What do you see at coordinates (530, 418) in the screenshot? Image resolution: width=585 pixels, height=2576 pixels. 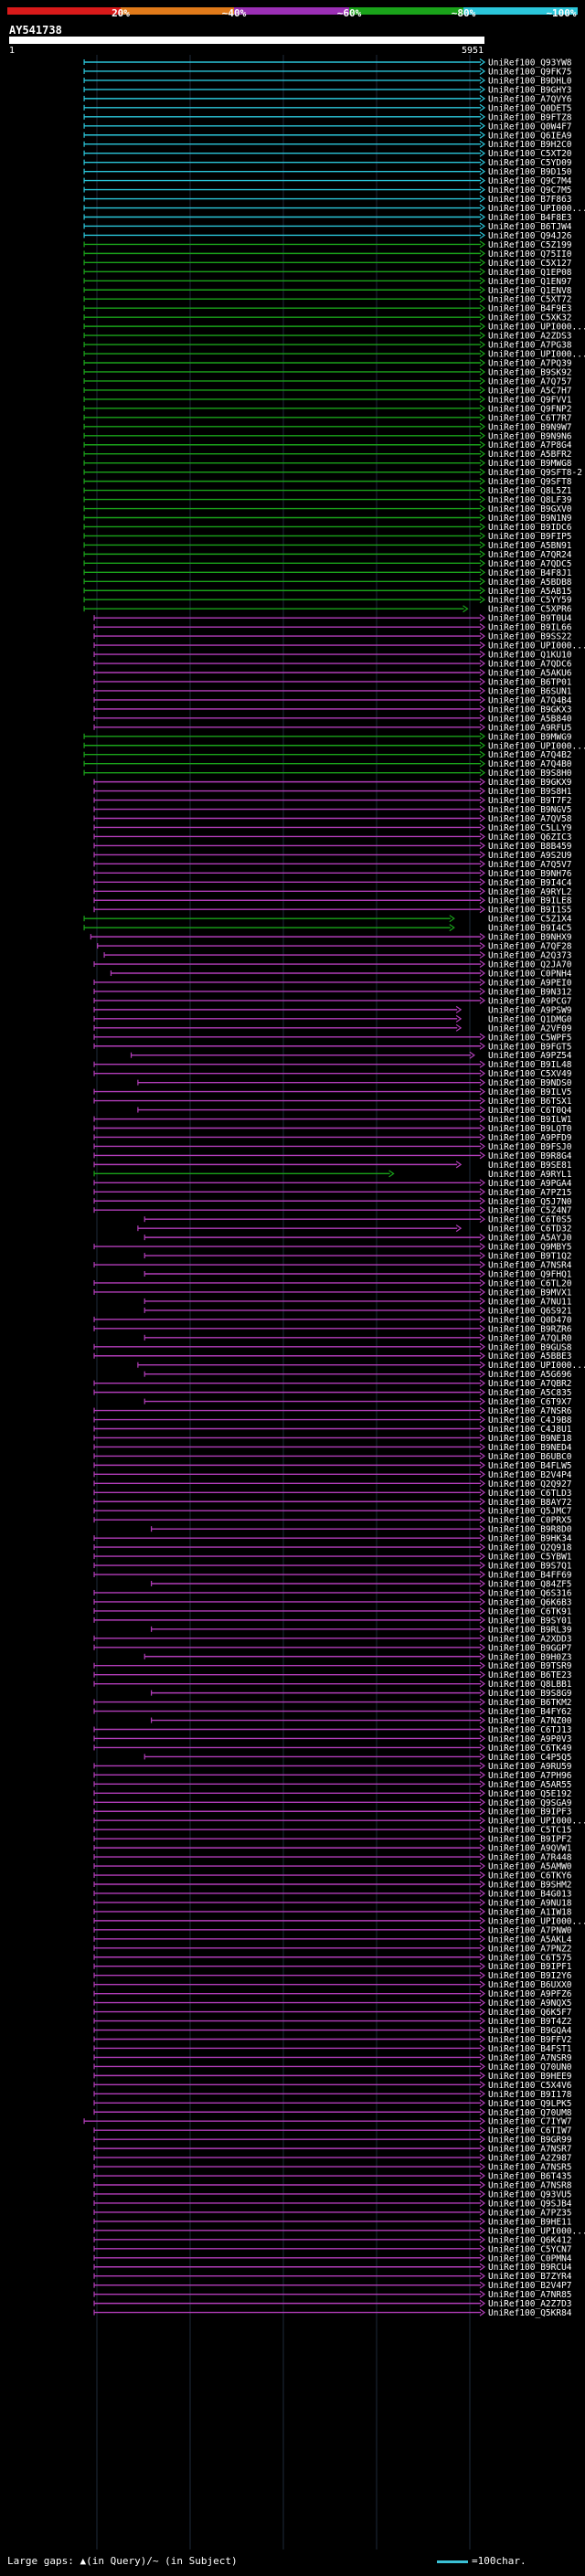 I see `hit-label: UniRef100_C6T7R7` at bounding box center [530, 418].